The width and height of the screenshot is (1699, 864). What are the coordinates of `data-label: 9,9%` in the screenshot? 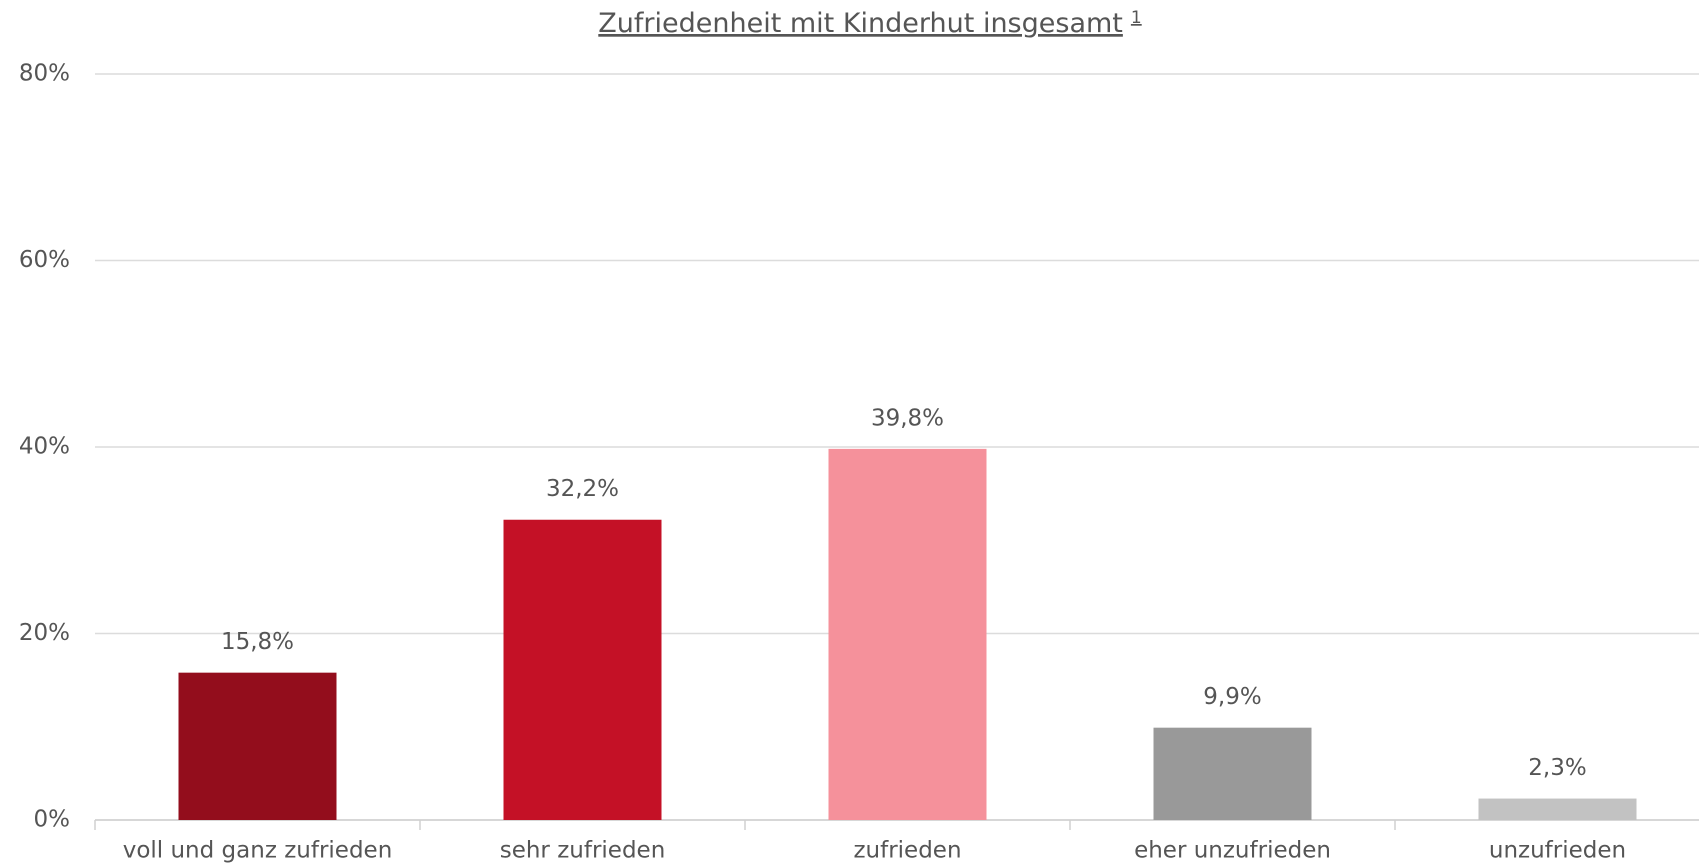 It's located at (1232, 697).